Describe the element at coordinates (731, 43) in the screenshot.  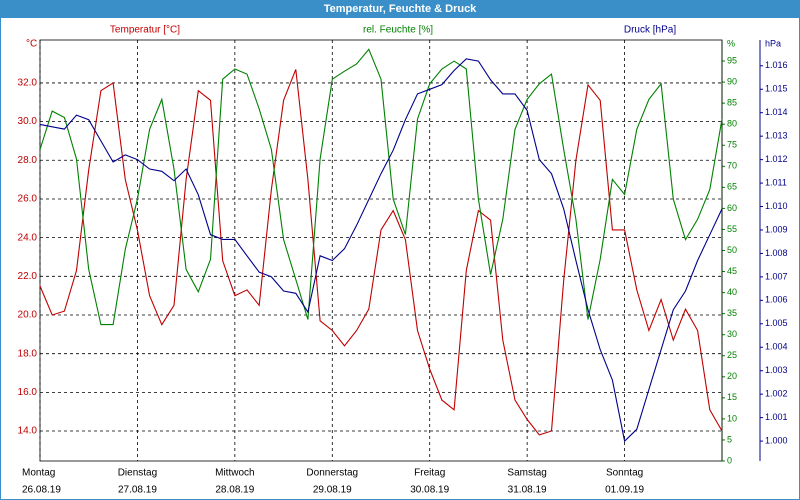
I see `y2-unit: %` at that location.